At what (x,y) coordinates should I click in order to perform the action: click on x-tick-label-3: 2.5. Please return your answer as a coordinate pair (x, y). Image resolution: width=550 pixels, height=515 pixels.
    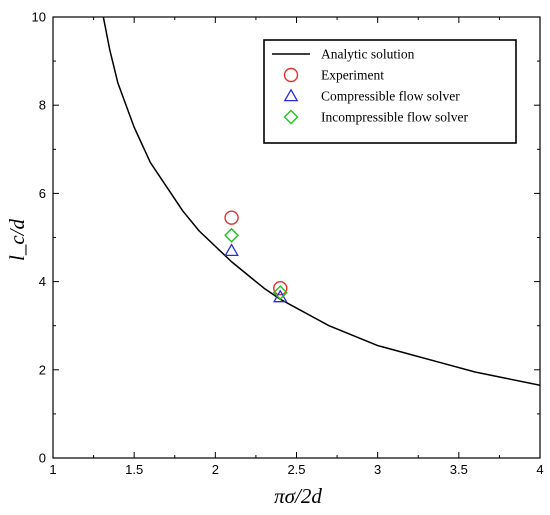
    Looking at the image, I should click on (296, 469).